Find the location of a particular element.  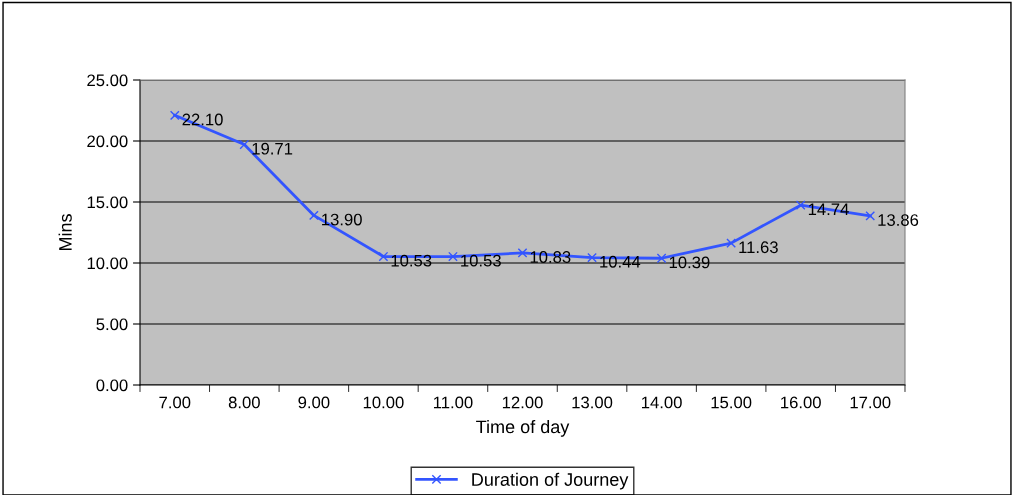

x-tick-label: 17.00 is located at coordinates (870, 402).